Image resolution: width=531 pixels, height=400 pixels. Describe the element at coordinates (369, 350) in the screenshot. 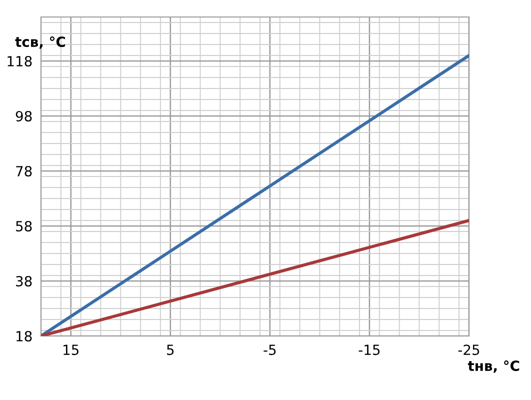

I see `x-tick-label: -15` at that location.